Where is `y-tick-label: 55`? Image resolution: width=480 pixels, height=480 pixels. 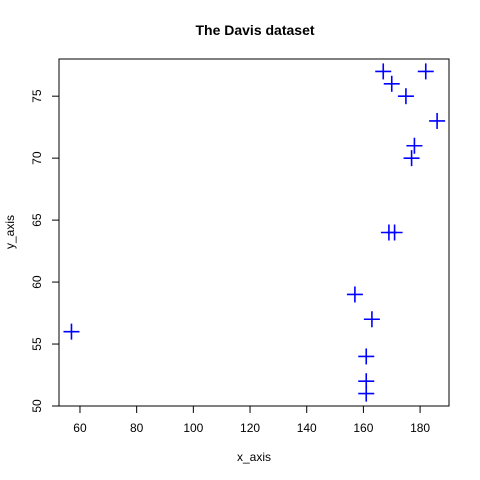
y-tick-label: 55 is located at coordinates (37, 344).